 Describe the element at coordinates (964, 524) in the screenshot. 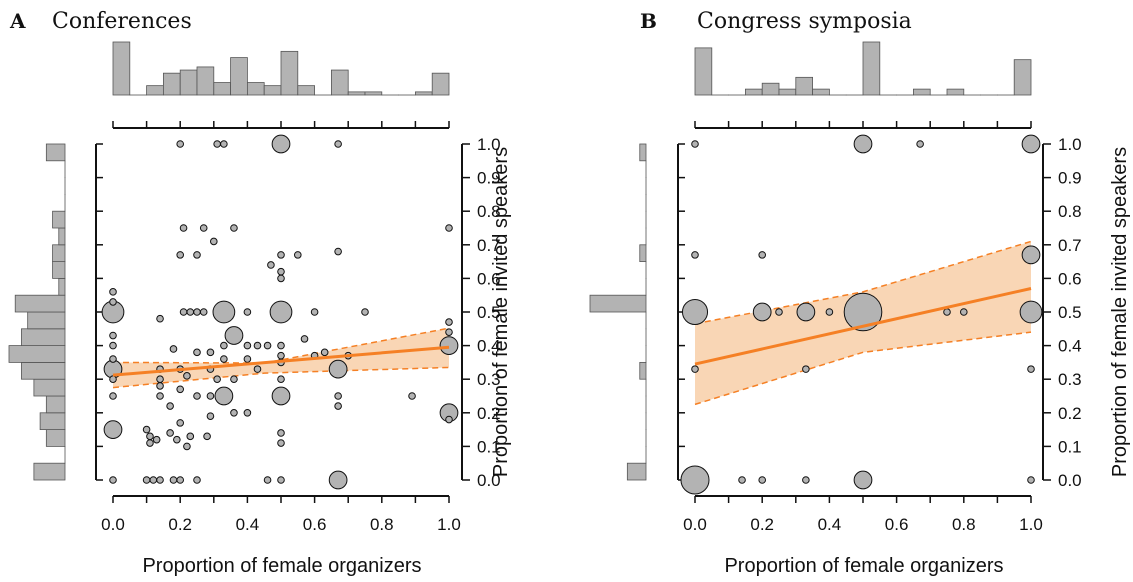

I see `x-tick-label: 0.8` at that location.